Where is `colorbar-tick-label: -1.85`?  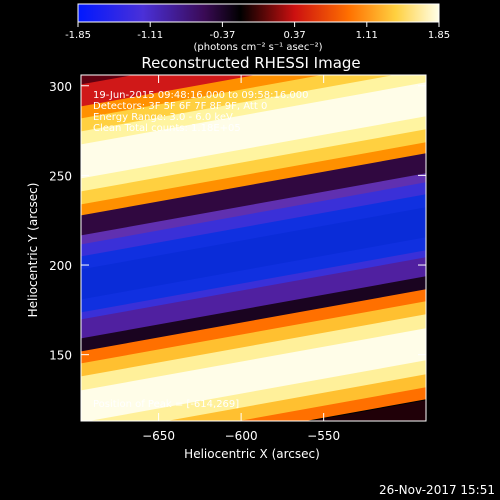
colorbar-tick-label: -1.85 is located at coordinates (78, 35).